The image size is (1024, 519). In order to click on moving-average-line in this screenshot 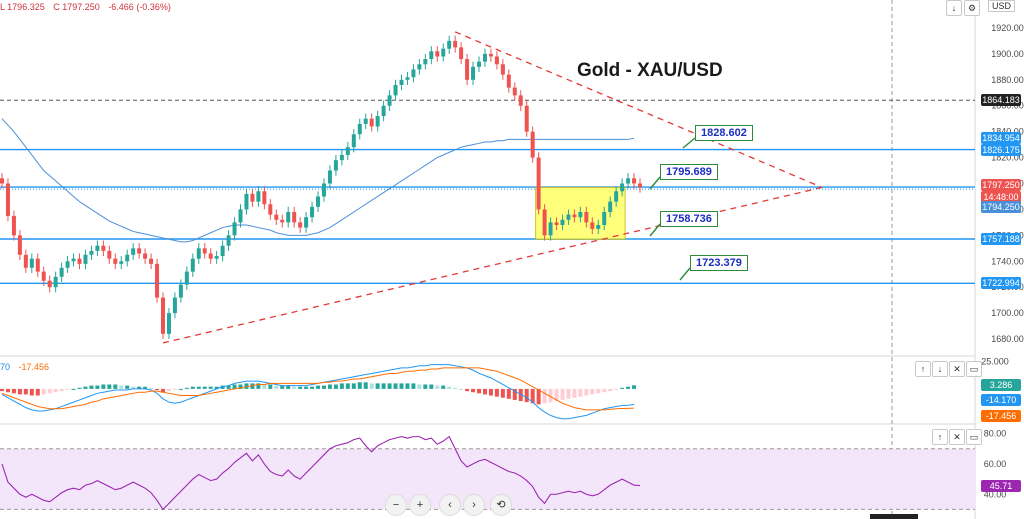, I will do `click(318, 180)`.